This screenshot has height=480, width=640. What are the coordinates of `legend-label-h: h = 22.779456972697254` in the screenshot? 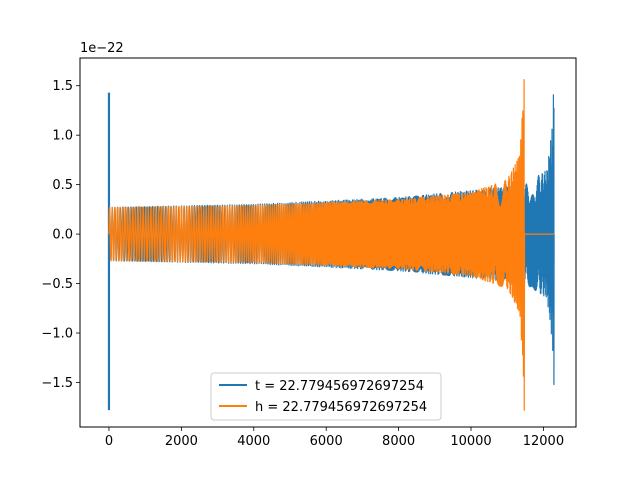 It's located at (341, 407).